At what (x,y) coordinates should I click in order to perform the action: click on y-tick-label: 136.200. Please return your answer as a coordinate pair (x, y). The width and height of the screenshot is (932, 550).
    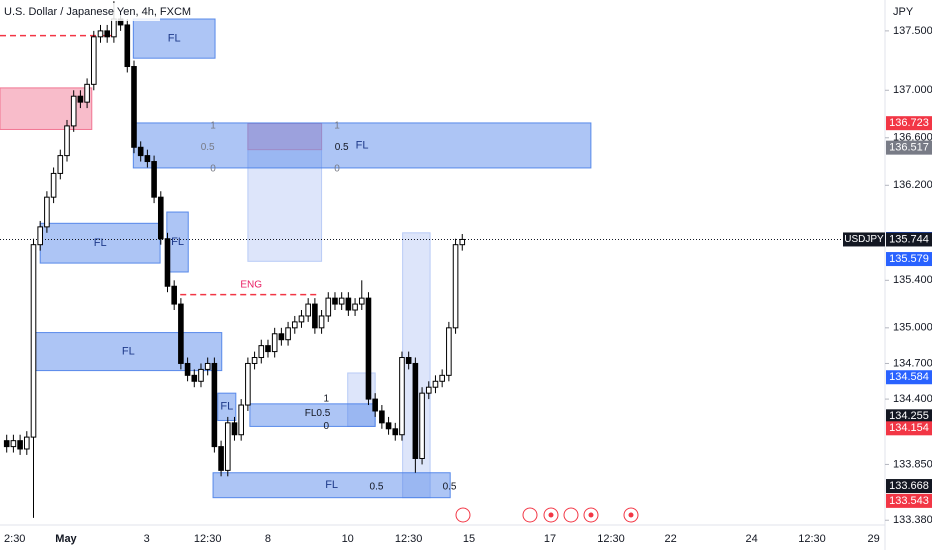
    Looking at the image, I should click on (912, 185).